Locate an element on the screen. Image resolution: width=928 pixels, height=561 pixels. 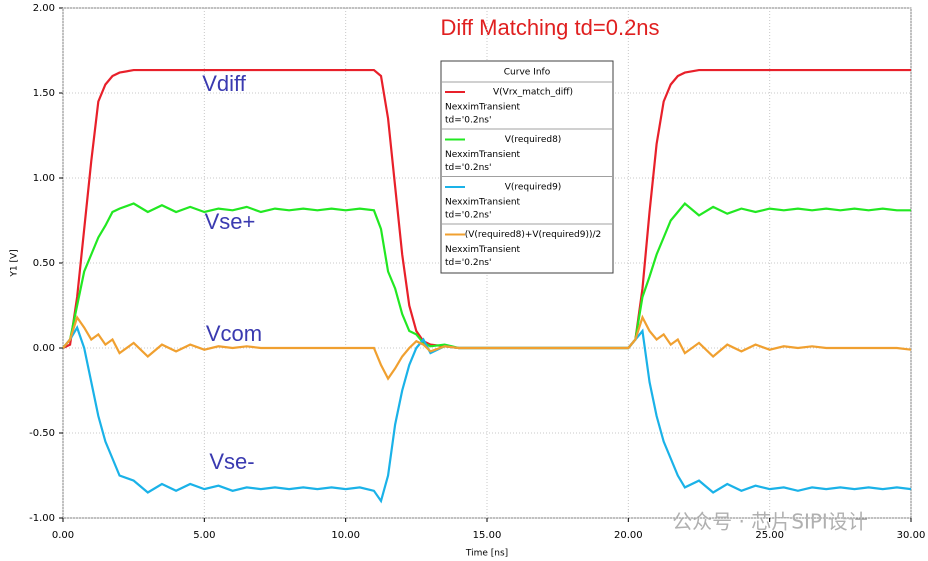
legend-label: V(required8) is located at coordinates (533, 140).